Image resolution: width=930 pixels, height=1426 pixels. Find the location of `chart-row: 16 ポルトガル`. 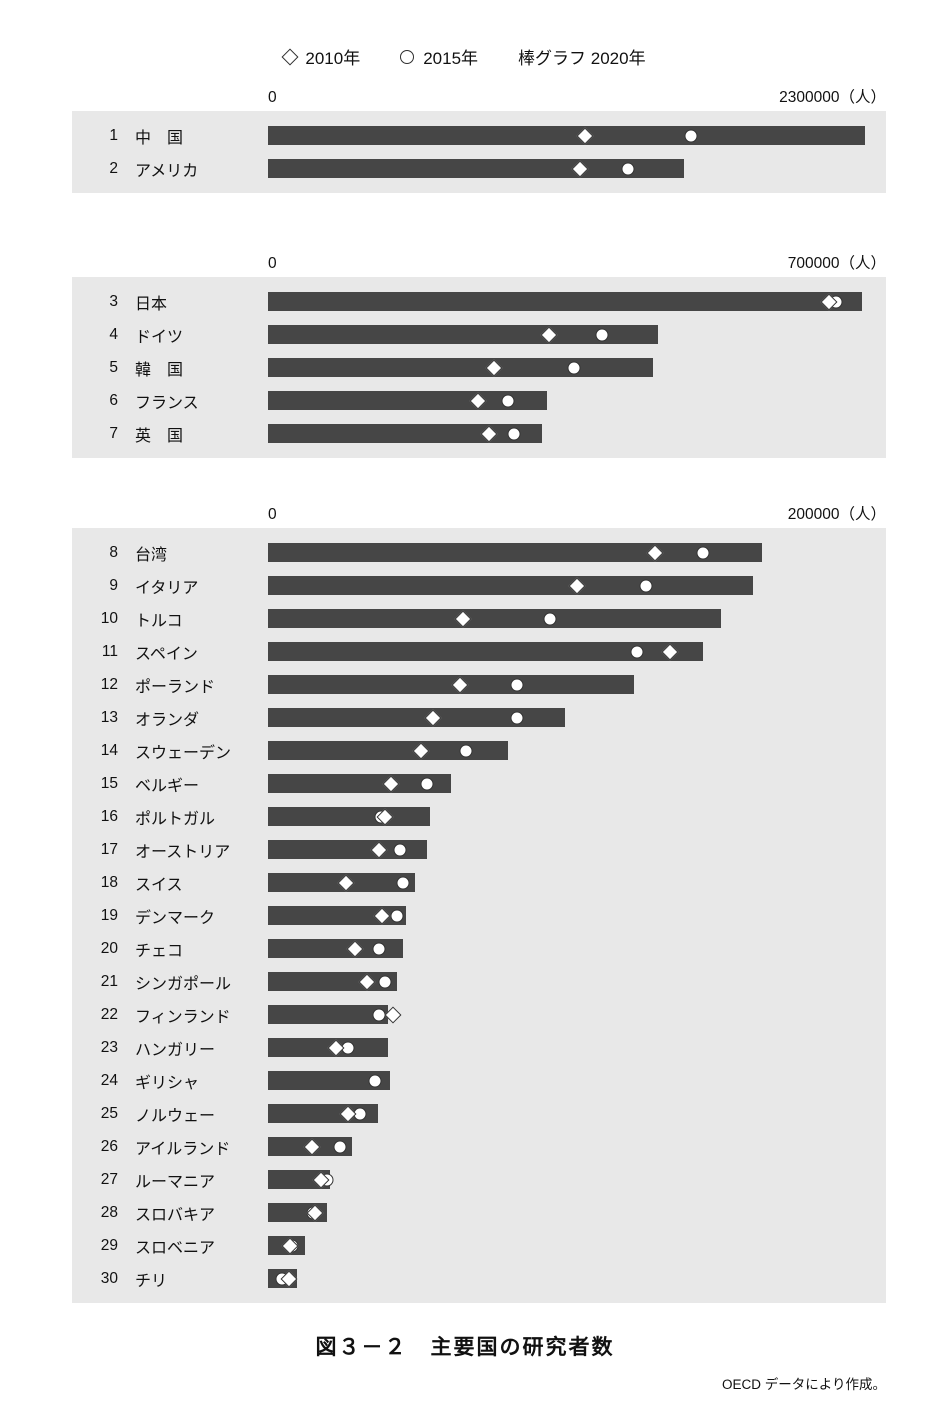

chart-row: 16 ポルトガル is located at coordinates (479, 816).